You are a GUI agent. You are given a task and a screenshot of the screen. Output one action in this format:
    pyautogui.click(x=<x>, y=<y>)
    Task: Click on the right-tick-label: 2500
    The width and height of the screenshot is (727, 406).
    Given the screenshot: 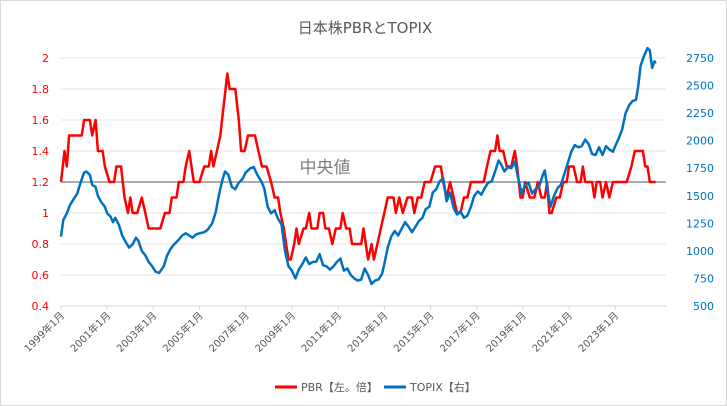 What is the action you would take?
    pyautogui.click(x=700, y=86)
    